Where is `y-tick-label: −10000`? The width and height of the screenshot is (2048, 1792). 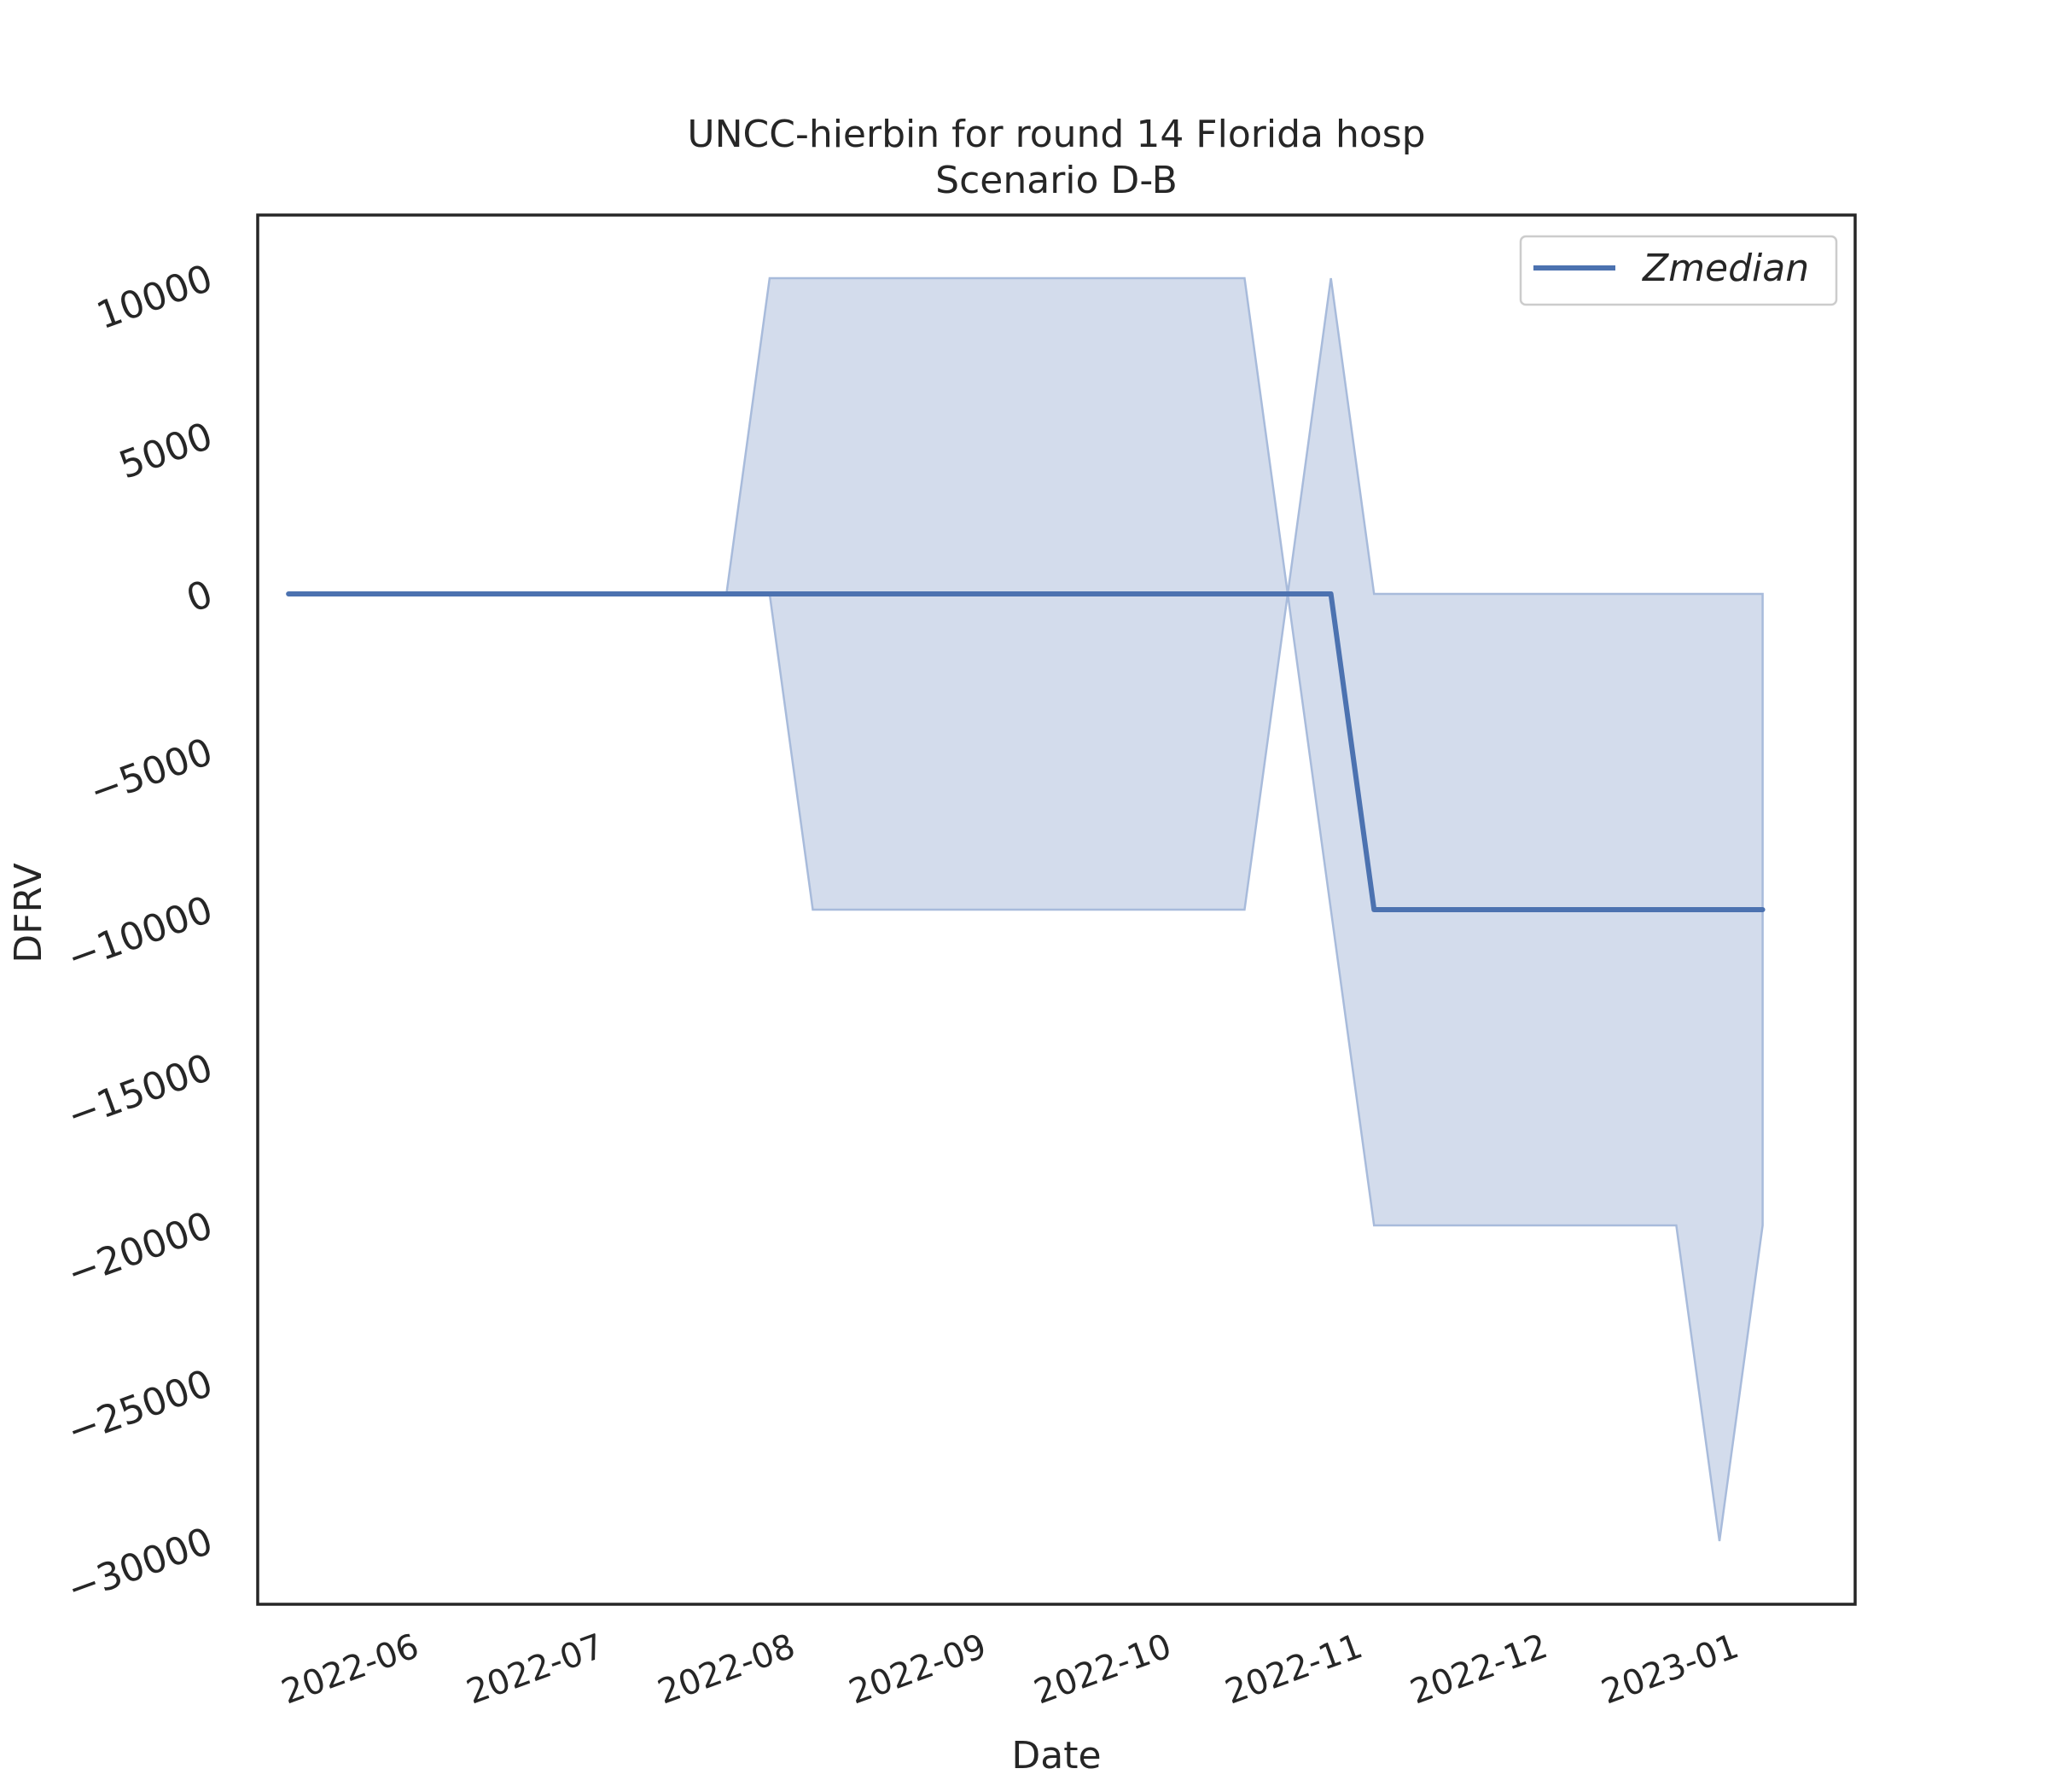 y-tick-label: −10000 is located at coordinates (139, 934).